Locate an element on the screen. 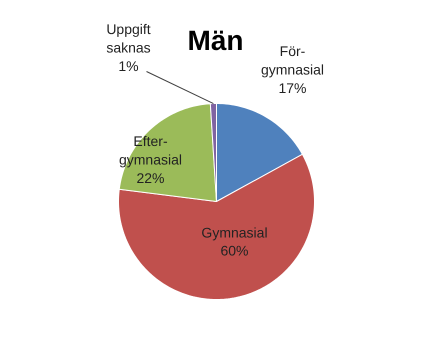  data-label: 60% is located at coordinates (234, 250).